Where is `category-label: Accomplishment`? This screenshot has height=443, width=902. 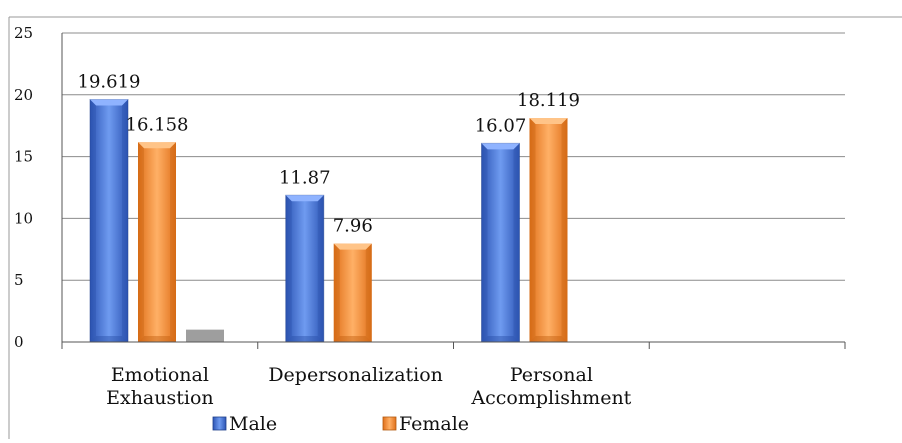
category-label: Accomplishment is located at coordinates (550, 398).